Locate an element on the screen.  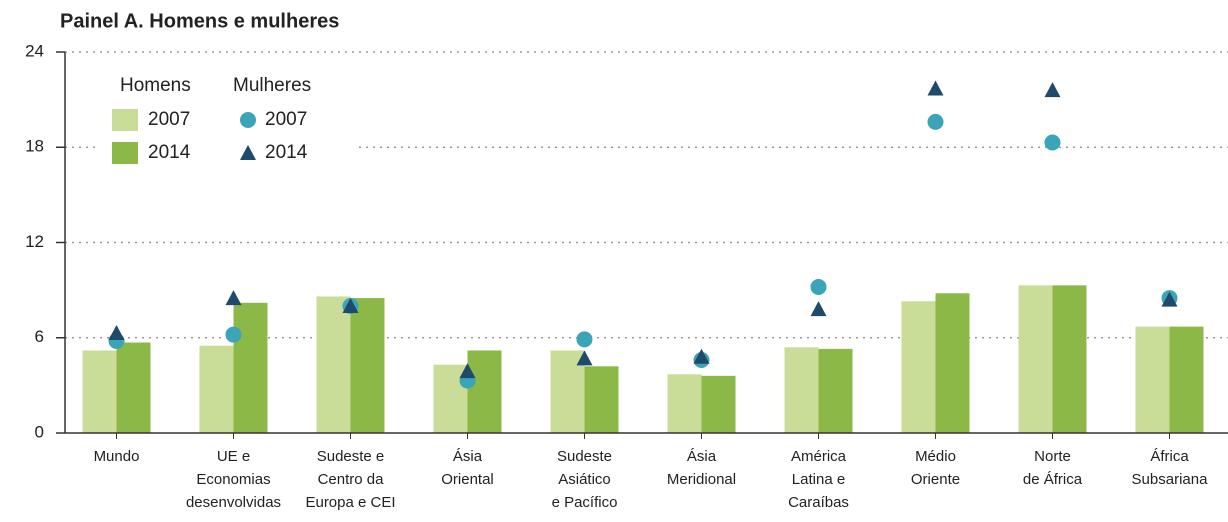
x-tick-label: Economias is located at coordinates (233, 479).